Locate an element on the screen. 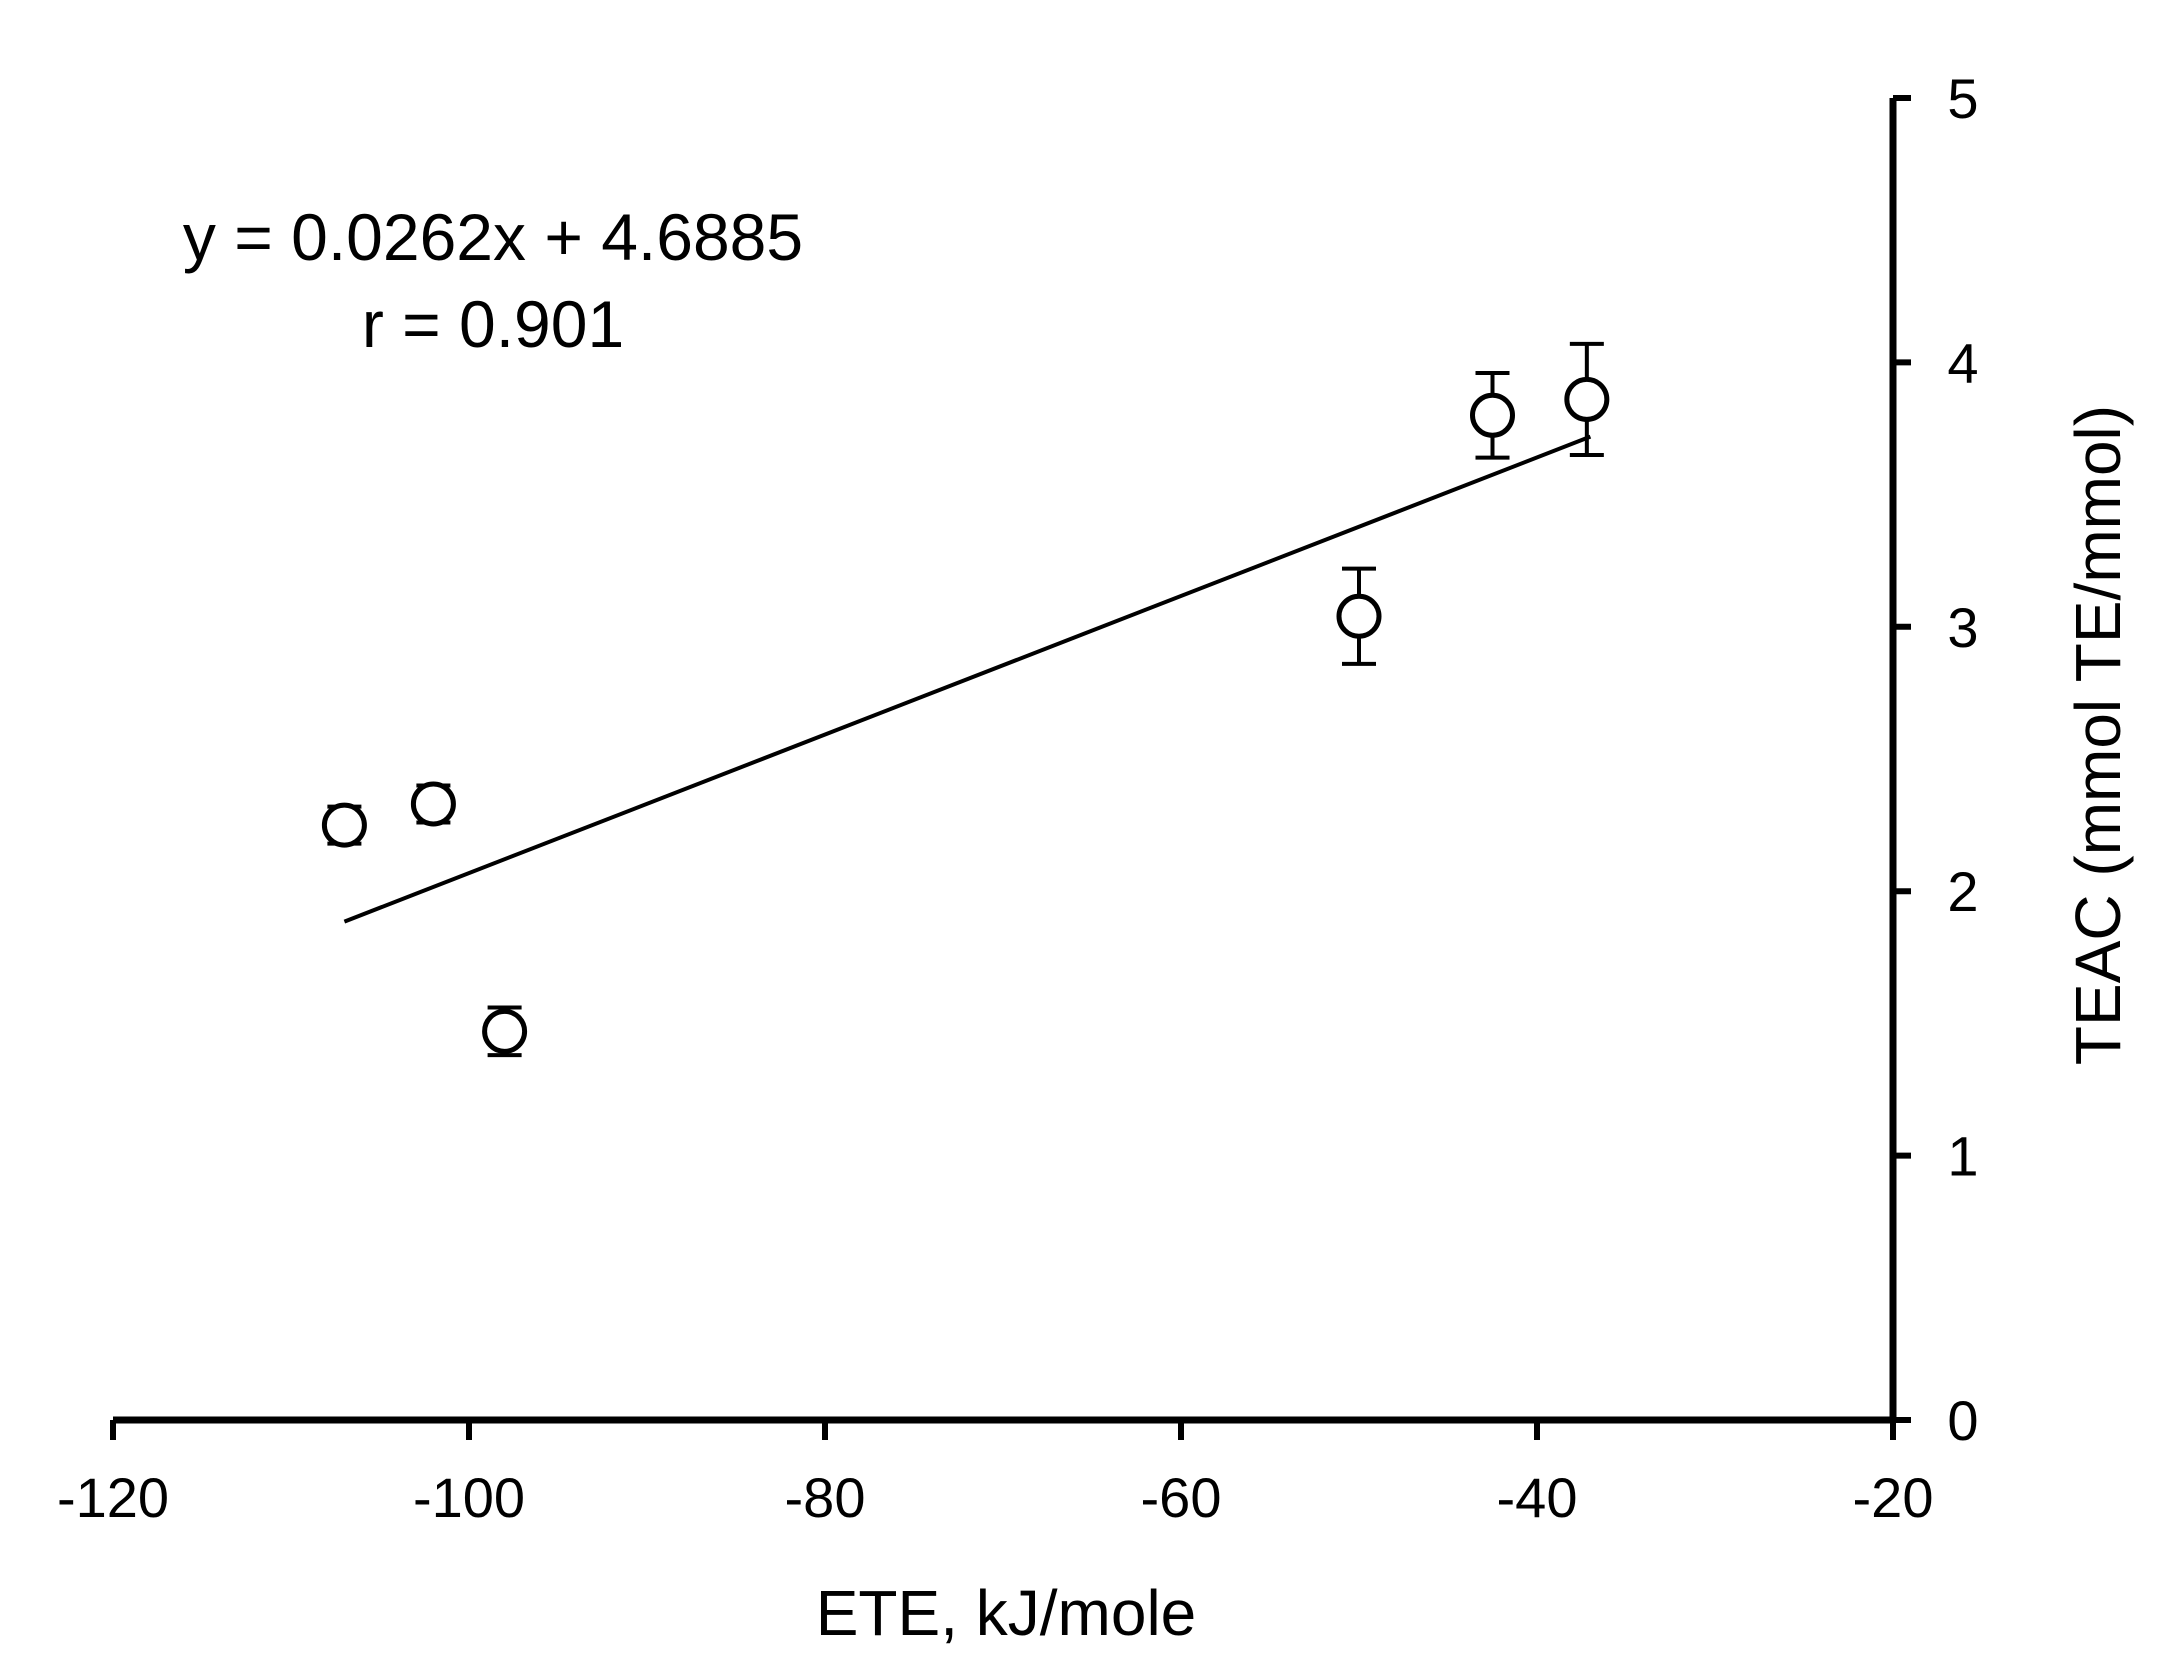 This screenshot has width=2163, height=1675. x-tick-label: -20 is located at coordinates (1893, 1497).